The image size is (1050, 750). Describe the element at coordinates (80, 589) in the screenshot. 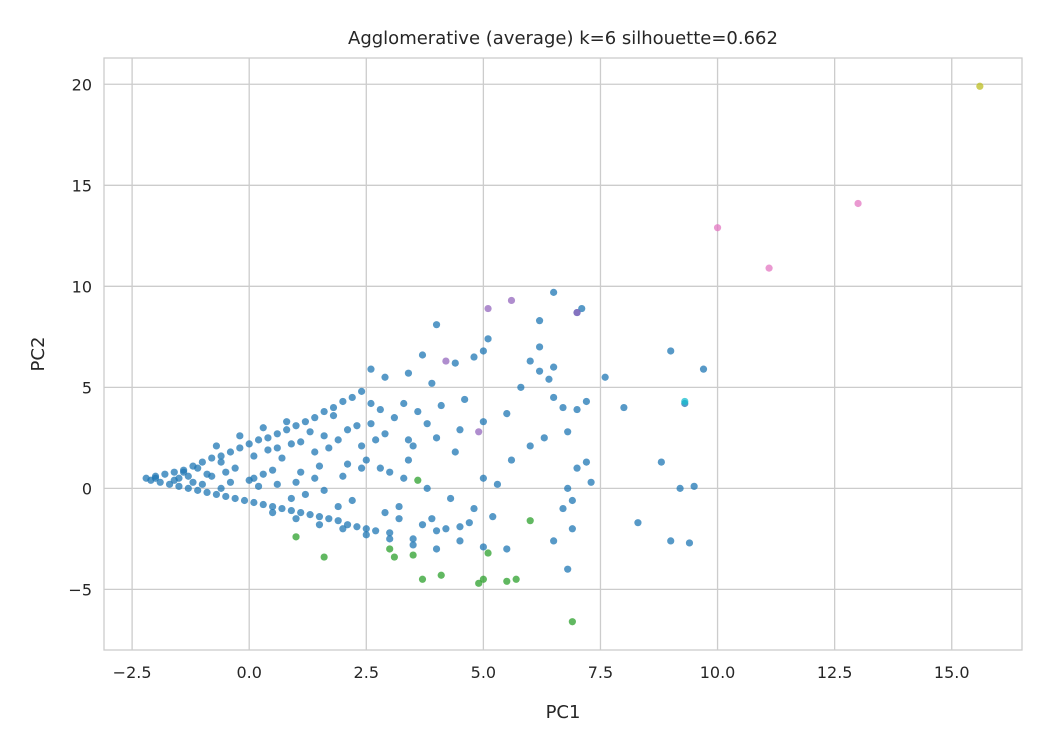

I see `y-tick-label: −5` at that location.